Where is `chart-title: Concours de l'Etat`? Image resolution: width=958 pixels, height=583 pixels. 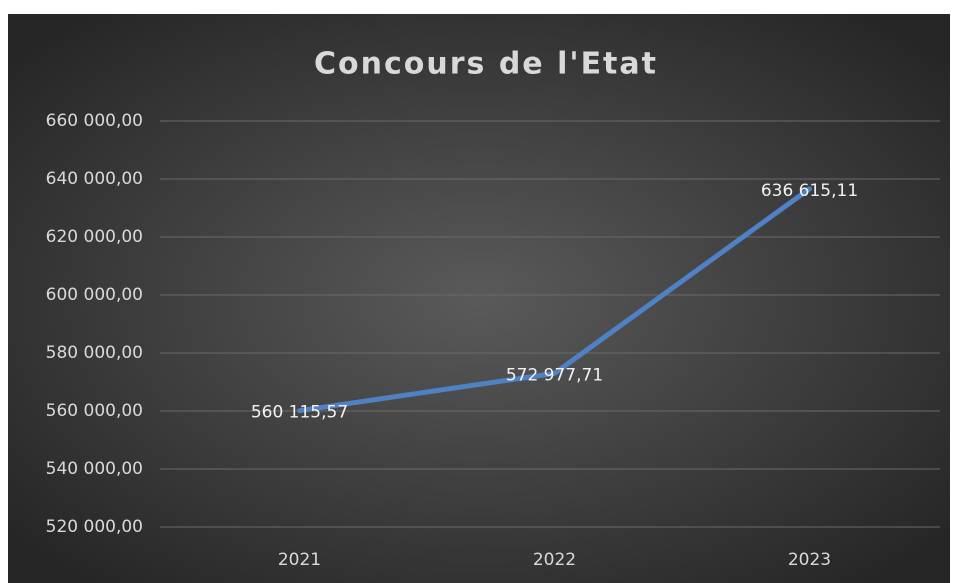 chart-title: Concours de l'Etat is located at coordinates (486, 64).